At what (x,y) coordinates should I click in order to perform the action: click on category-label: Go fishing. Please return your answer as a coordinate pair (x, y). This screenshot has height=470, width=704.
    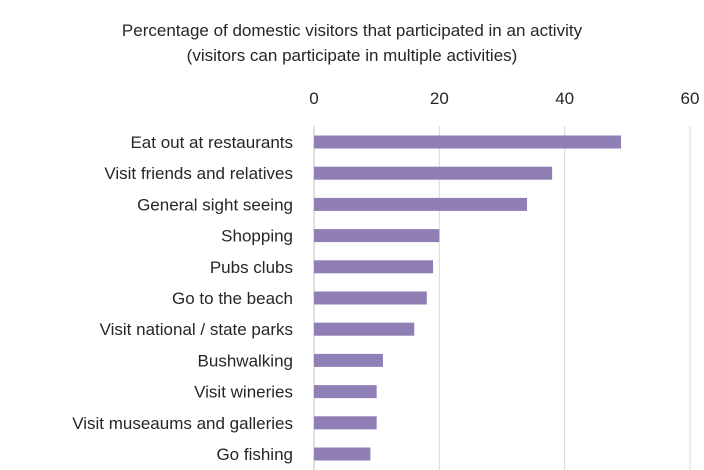
    Looking at the image, I should click on (254, 454).